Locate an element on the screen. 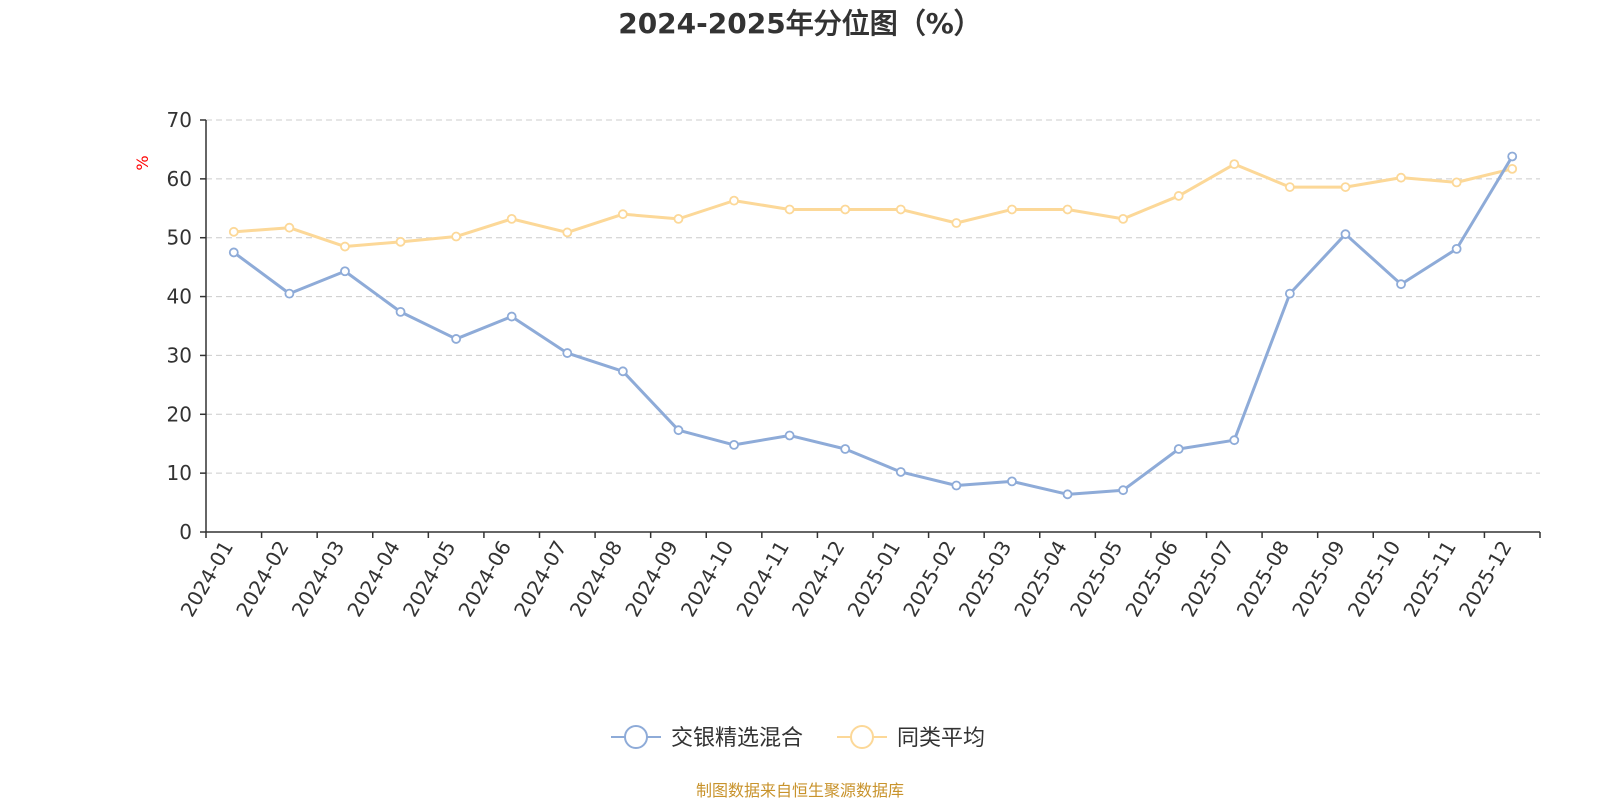 The image size is (1600, 800). x-tick-label: 2025-05 is located at coordinates (1096, 579).